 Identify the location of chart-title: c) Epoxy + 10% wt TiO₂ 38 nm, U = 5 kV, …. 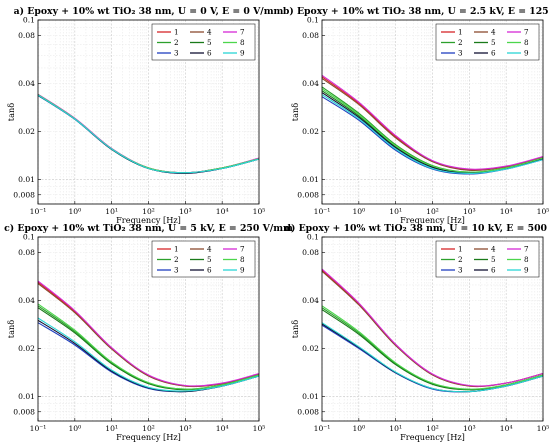
(148, 228).